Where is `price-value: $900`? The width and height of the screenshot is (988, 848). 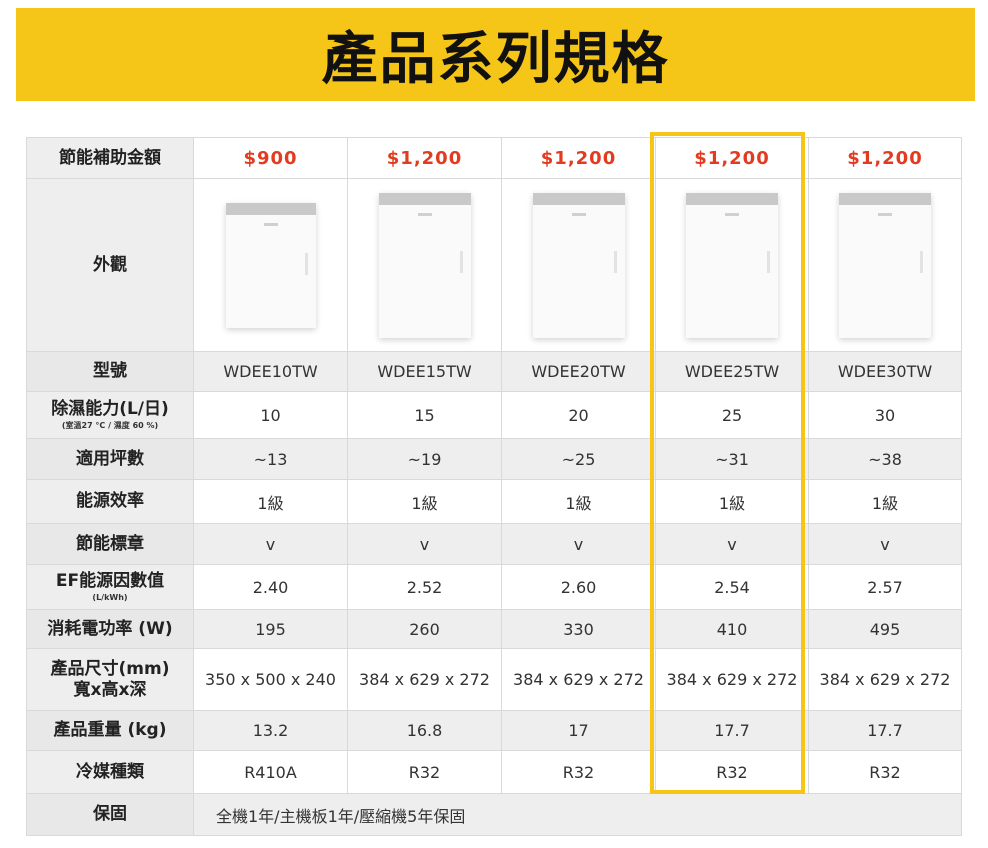
price-value: $900 is located at coordinates (270, 158).